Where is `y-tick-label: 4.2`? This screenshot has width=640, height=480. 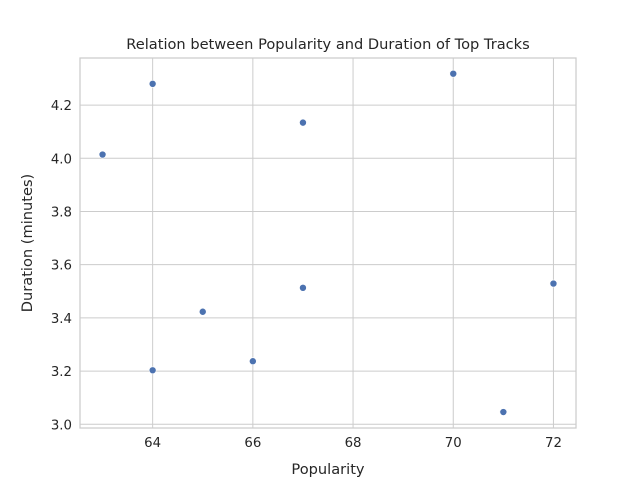 y-tick-label: 4.2 is located at coordinates (61, 106).